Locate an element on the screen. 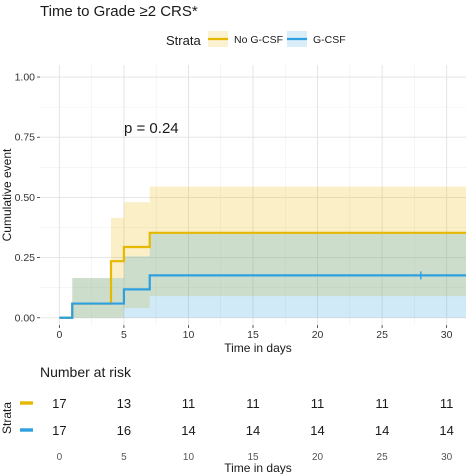 The image size is (474, 474). y-axis-ticks: 0.00 0.25 0.50 0.75 1.00 is located at coordinates (27, 198).